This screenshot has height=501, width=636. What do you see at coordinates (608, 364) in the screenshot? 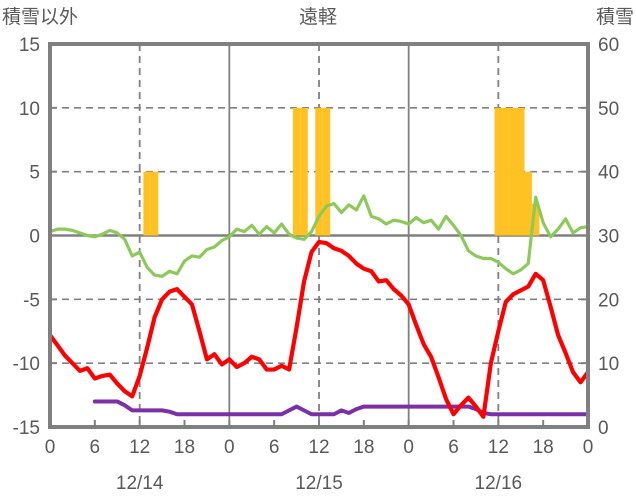
I see `y-axis-tick-label-right: 10` at bounding box center [608, 364].